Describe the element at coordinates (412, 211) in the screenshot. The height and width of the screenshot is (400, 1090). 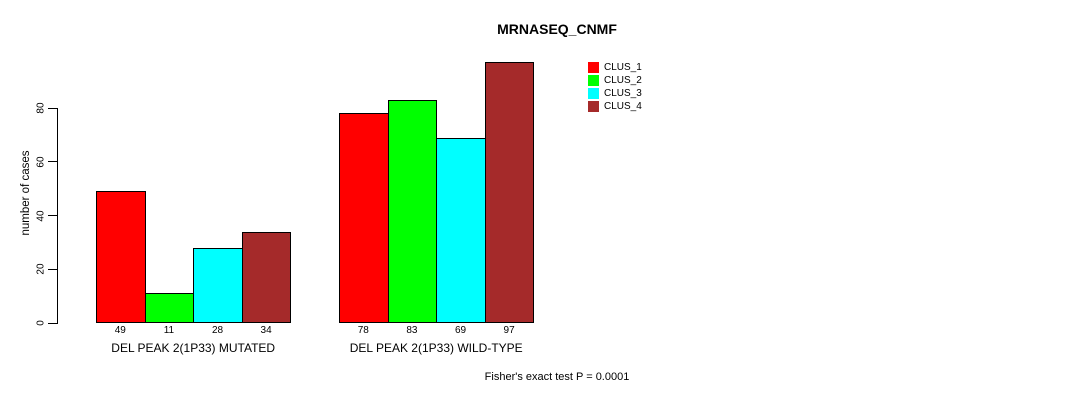
I see `bar-clus_2-group2` at that location.